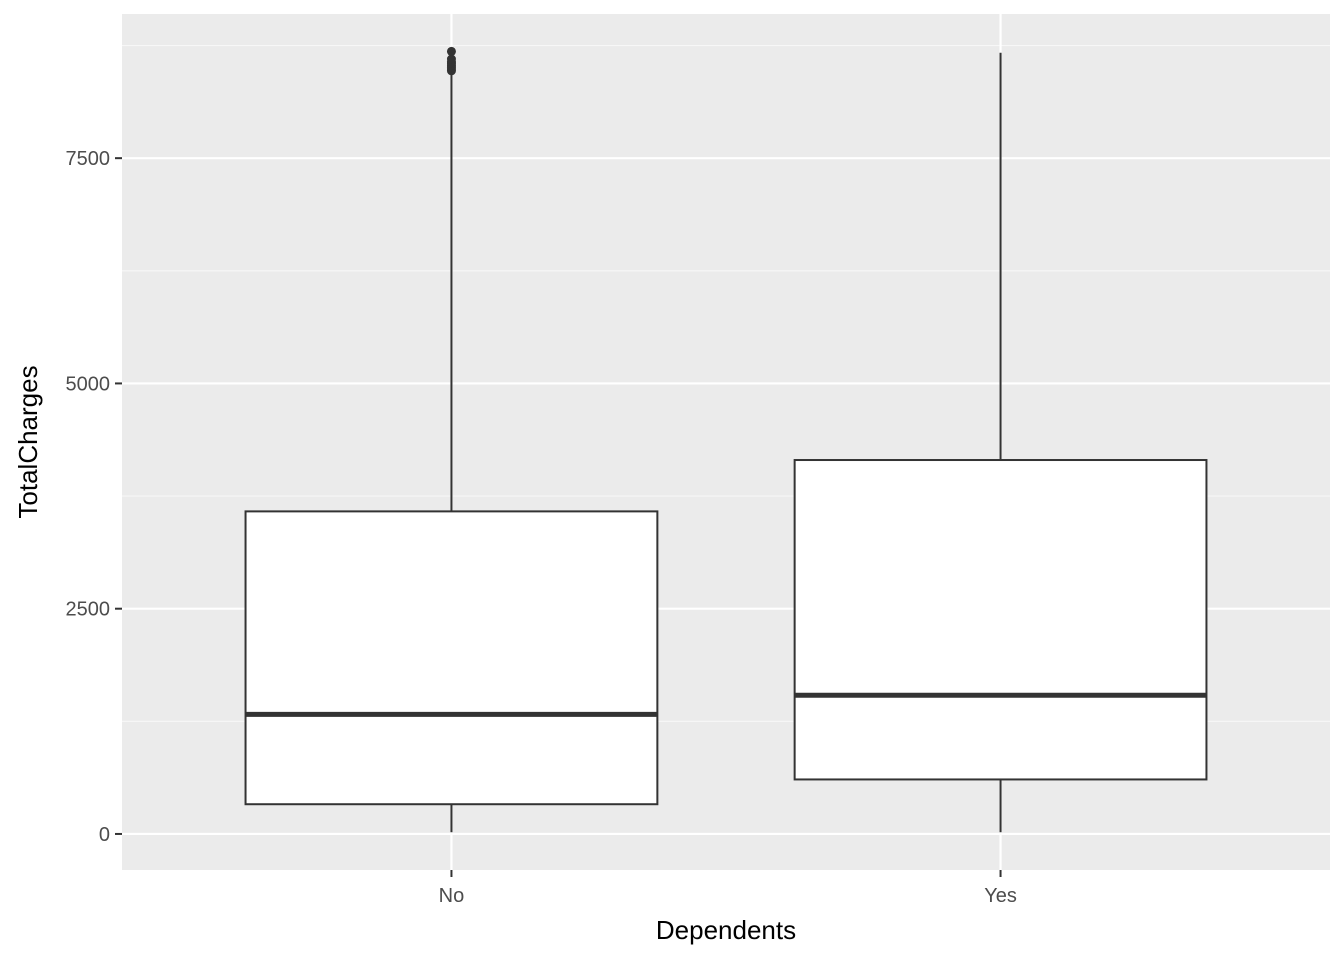  Describe the element at coordinates (88, 610) in the screenshot. I see `y-tick-label: 2500` at that location.